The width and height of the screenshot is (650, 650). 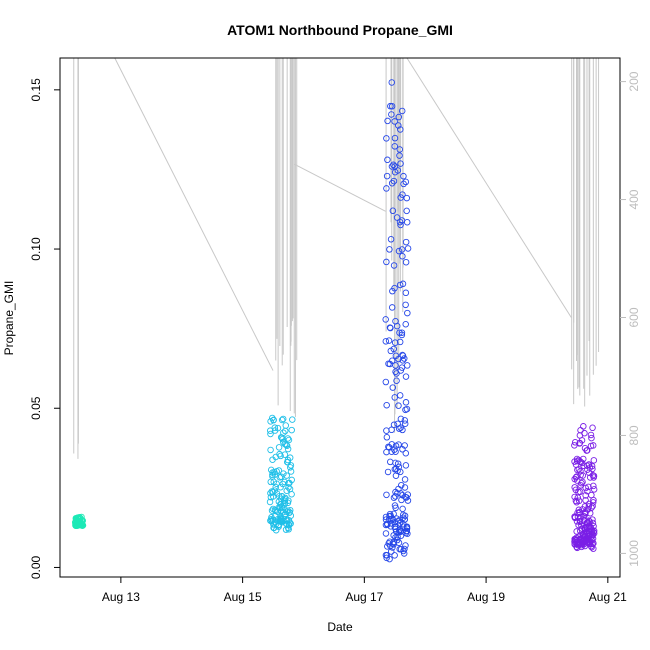 What do you see at coordinates (364, 590) in the screenshot?
I see `x-axis: Aug 13 Aug 15 Aug 17 Aug 19 Aug 21` at bounding box center [364, 590].